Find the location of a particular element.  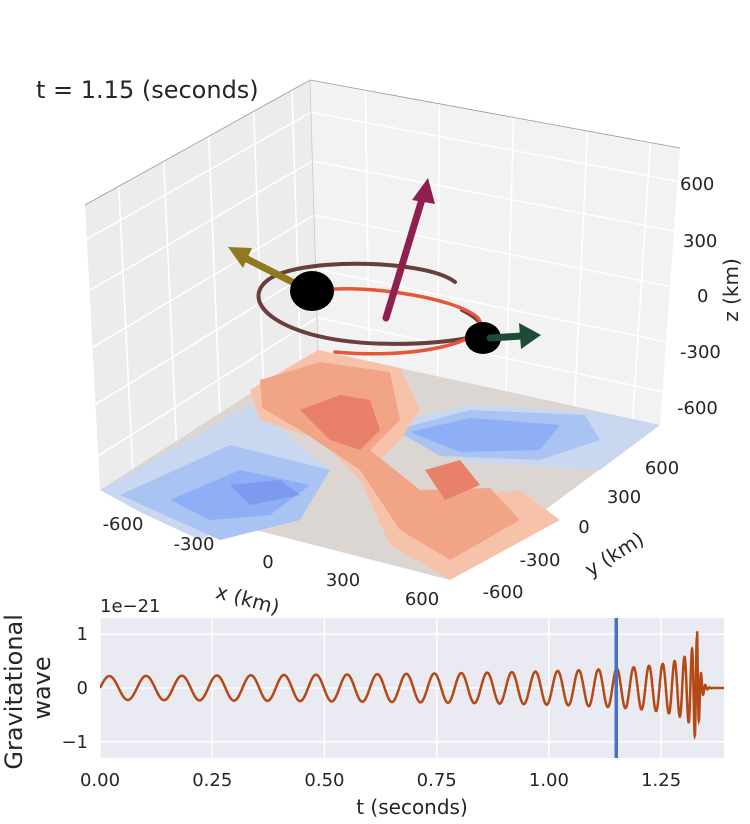

x-tick-label: 0 is located at coordinates (267, 562).